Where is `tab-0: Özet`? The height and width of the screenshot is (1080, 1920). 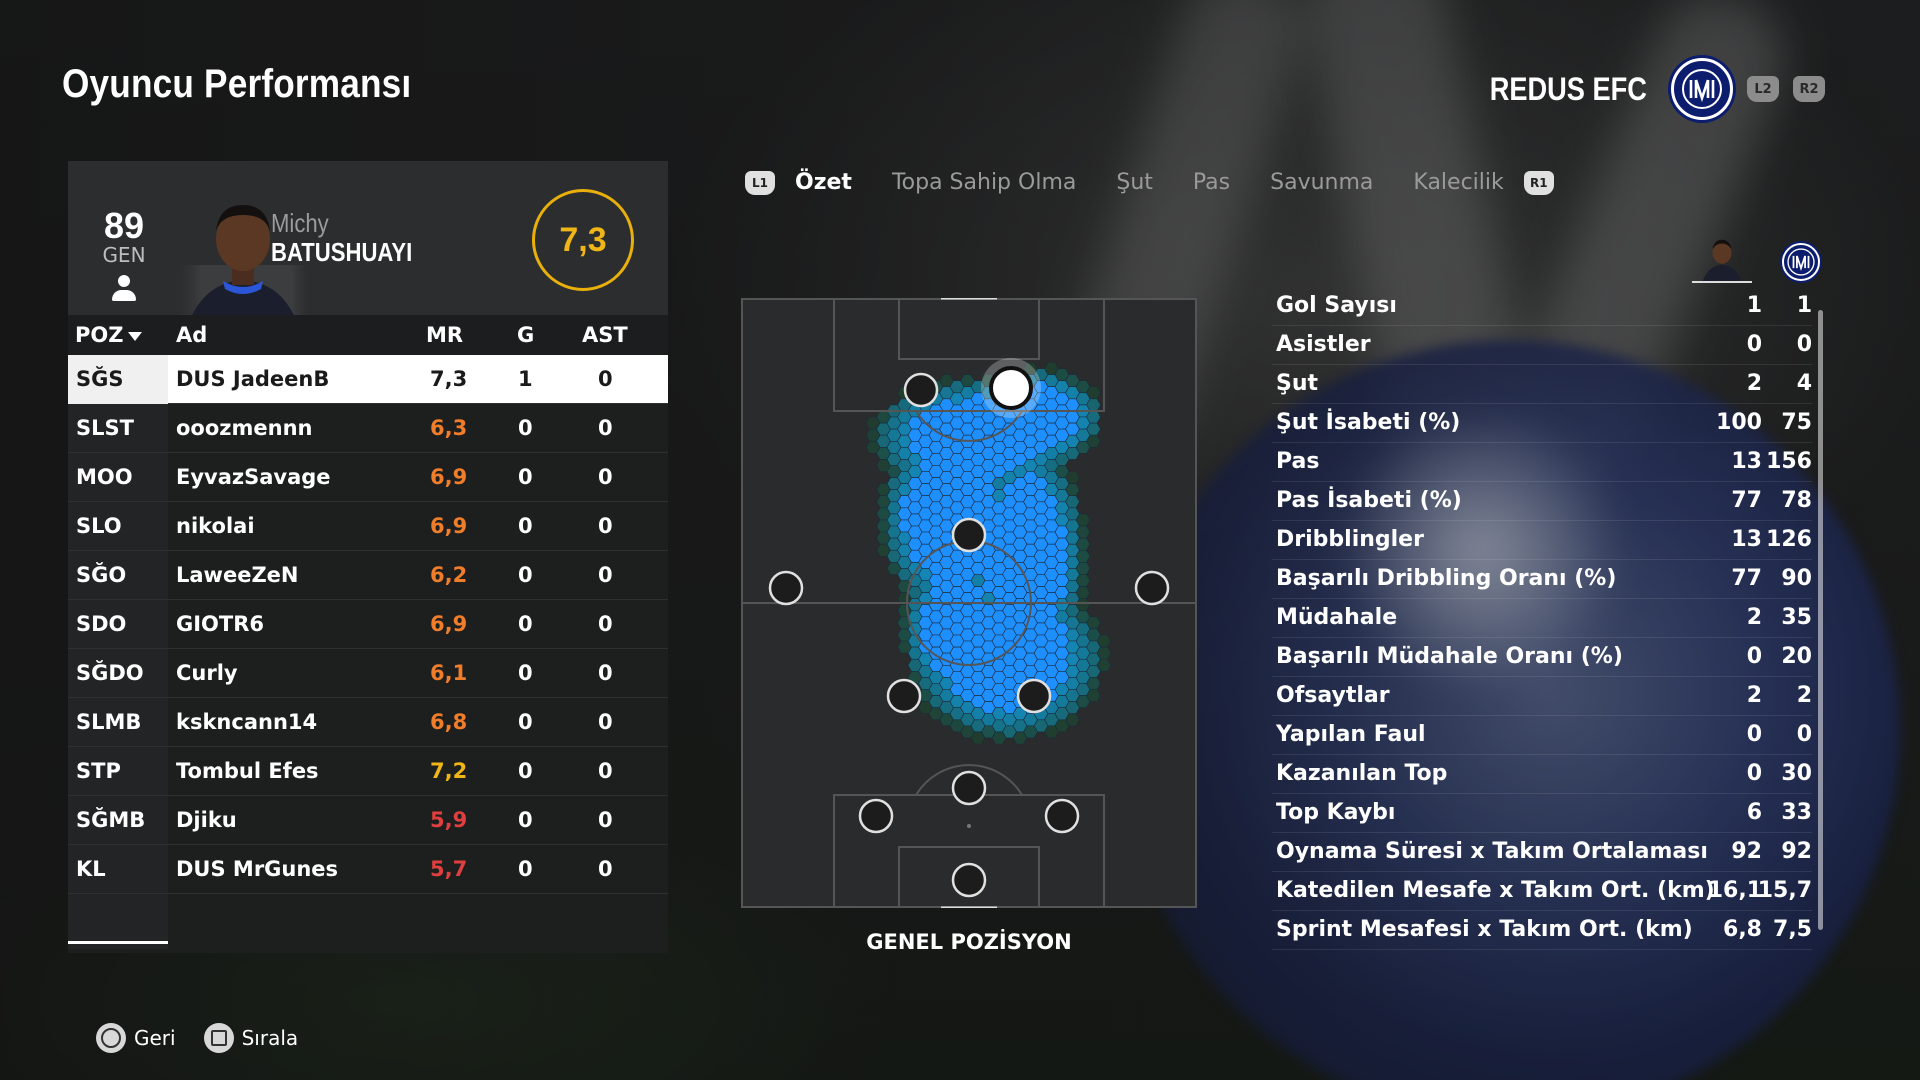
tab-0: Özet is located at coordinates (823, 182).